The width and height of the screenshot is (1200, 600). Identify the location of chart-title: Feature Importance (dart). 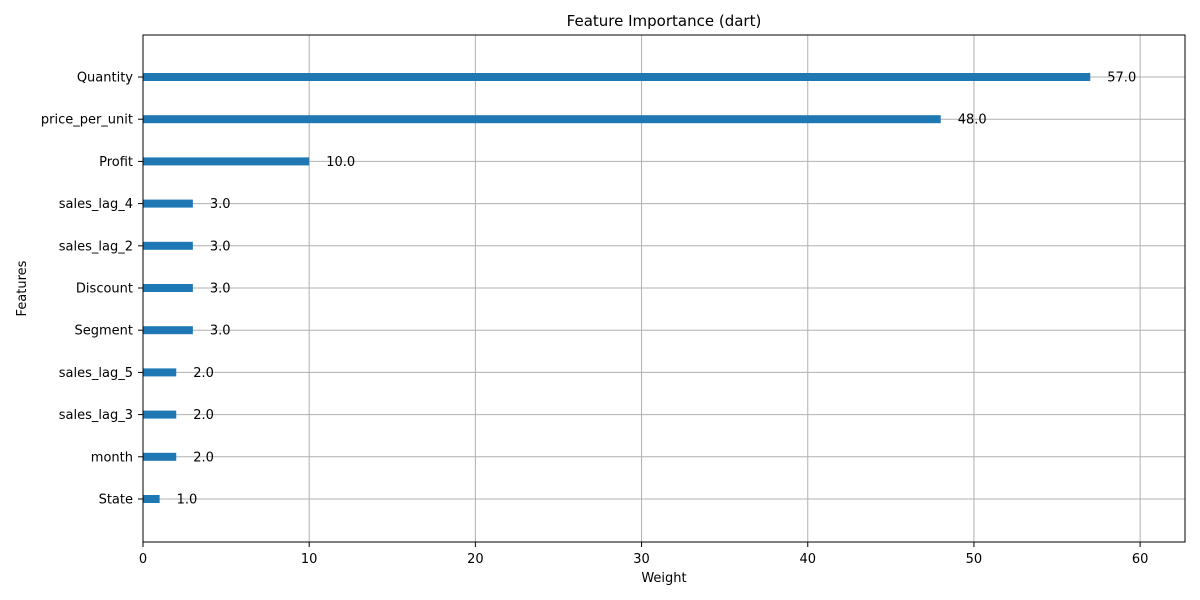
(664, 21).